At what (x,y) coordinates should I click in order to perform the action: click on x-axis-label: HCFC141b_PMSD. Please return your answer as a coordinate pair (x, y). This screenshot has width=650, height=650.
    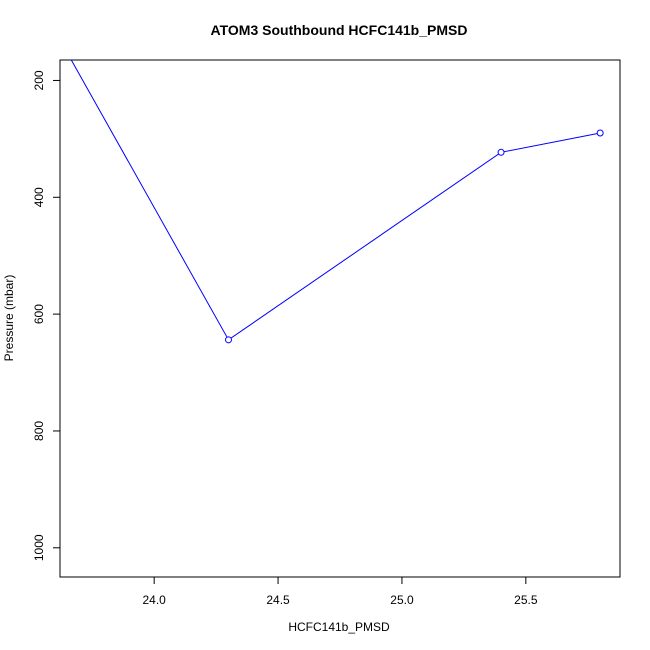
    Looking at the image, I should click on (339, 627).